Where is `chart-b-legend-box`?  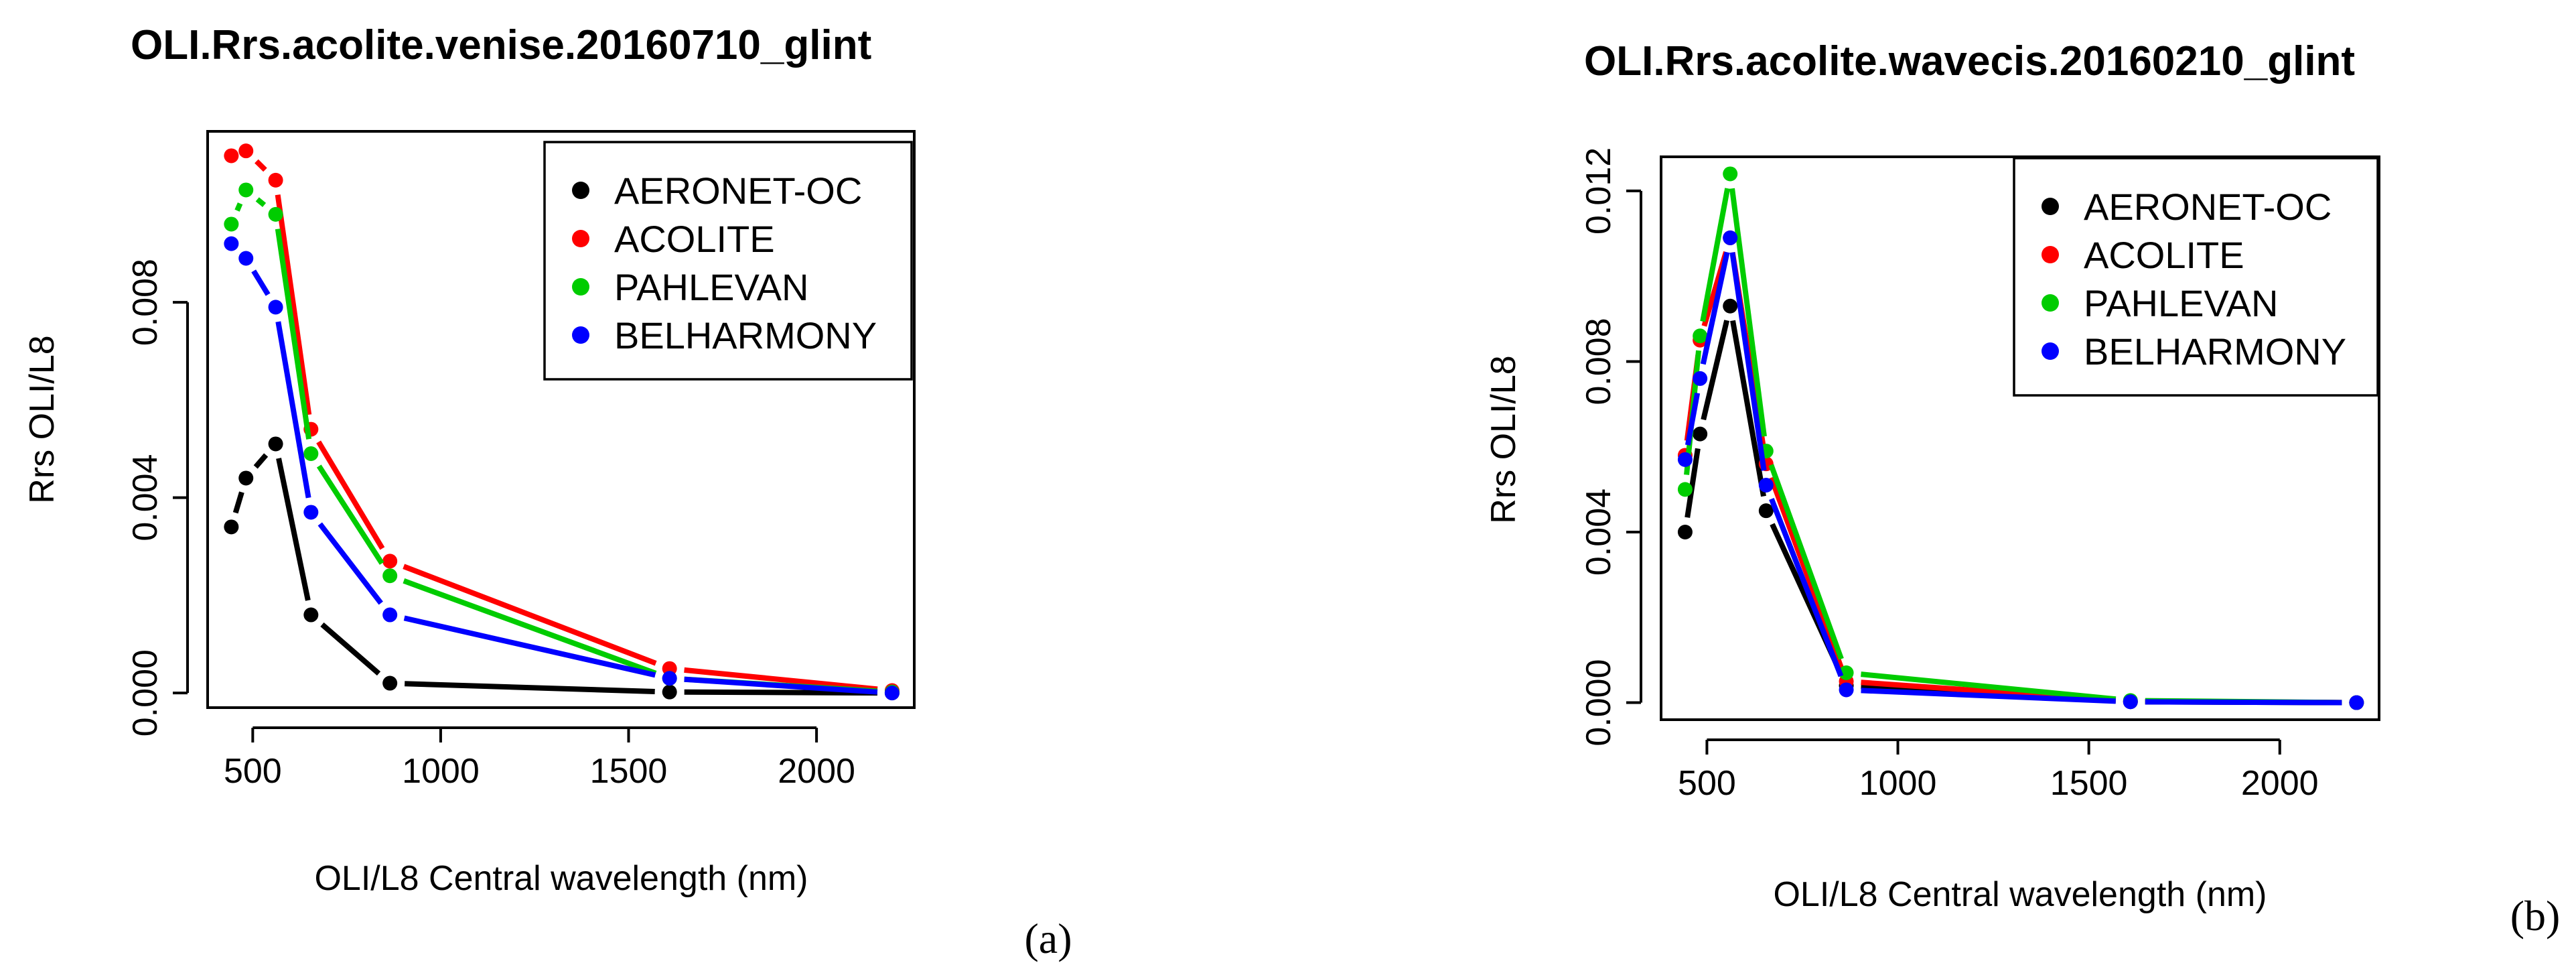 chart-b-legend-box is located at coordinates (2196, 277).